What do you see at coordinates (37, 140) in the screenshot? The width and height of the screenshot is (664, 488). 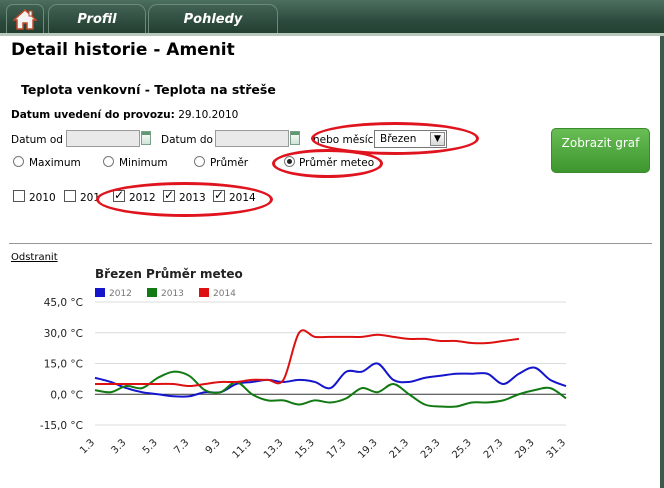 I see `date-from-label: Datum od` at bounding box center [37, 140].